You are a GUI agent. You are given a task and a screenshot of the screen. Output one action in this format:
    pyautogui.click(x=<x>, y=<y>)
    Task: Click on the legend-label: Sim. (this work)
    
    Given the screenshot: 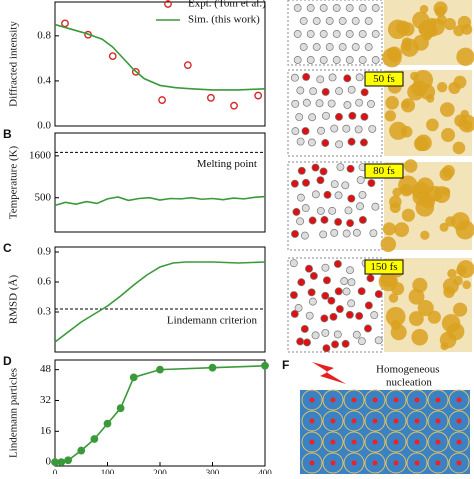 What is the action you would take?
    pyautogui.click(x=224, y=20)
    